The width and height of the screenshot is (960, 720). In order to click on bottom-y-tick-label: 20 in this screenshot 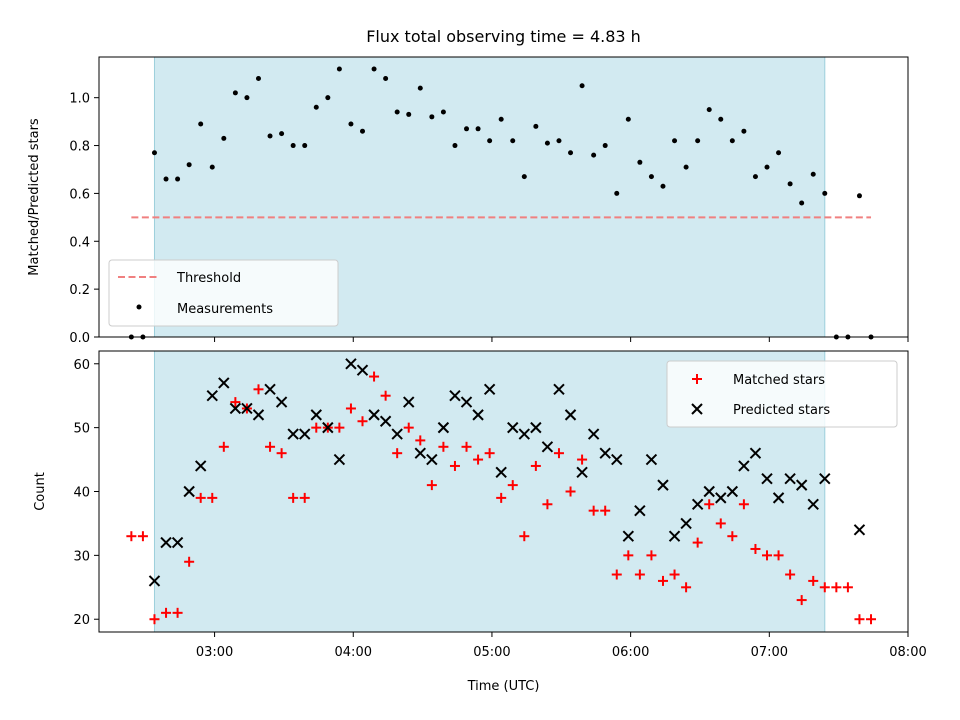, I will do `click(81, 620)`.